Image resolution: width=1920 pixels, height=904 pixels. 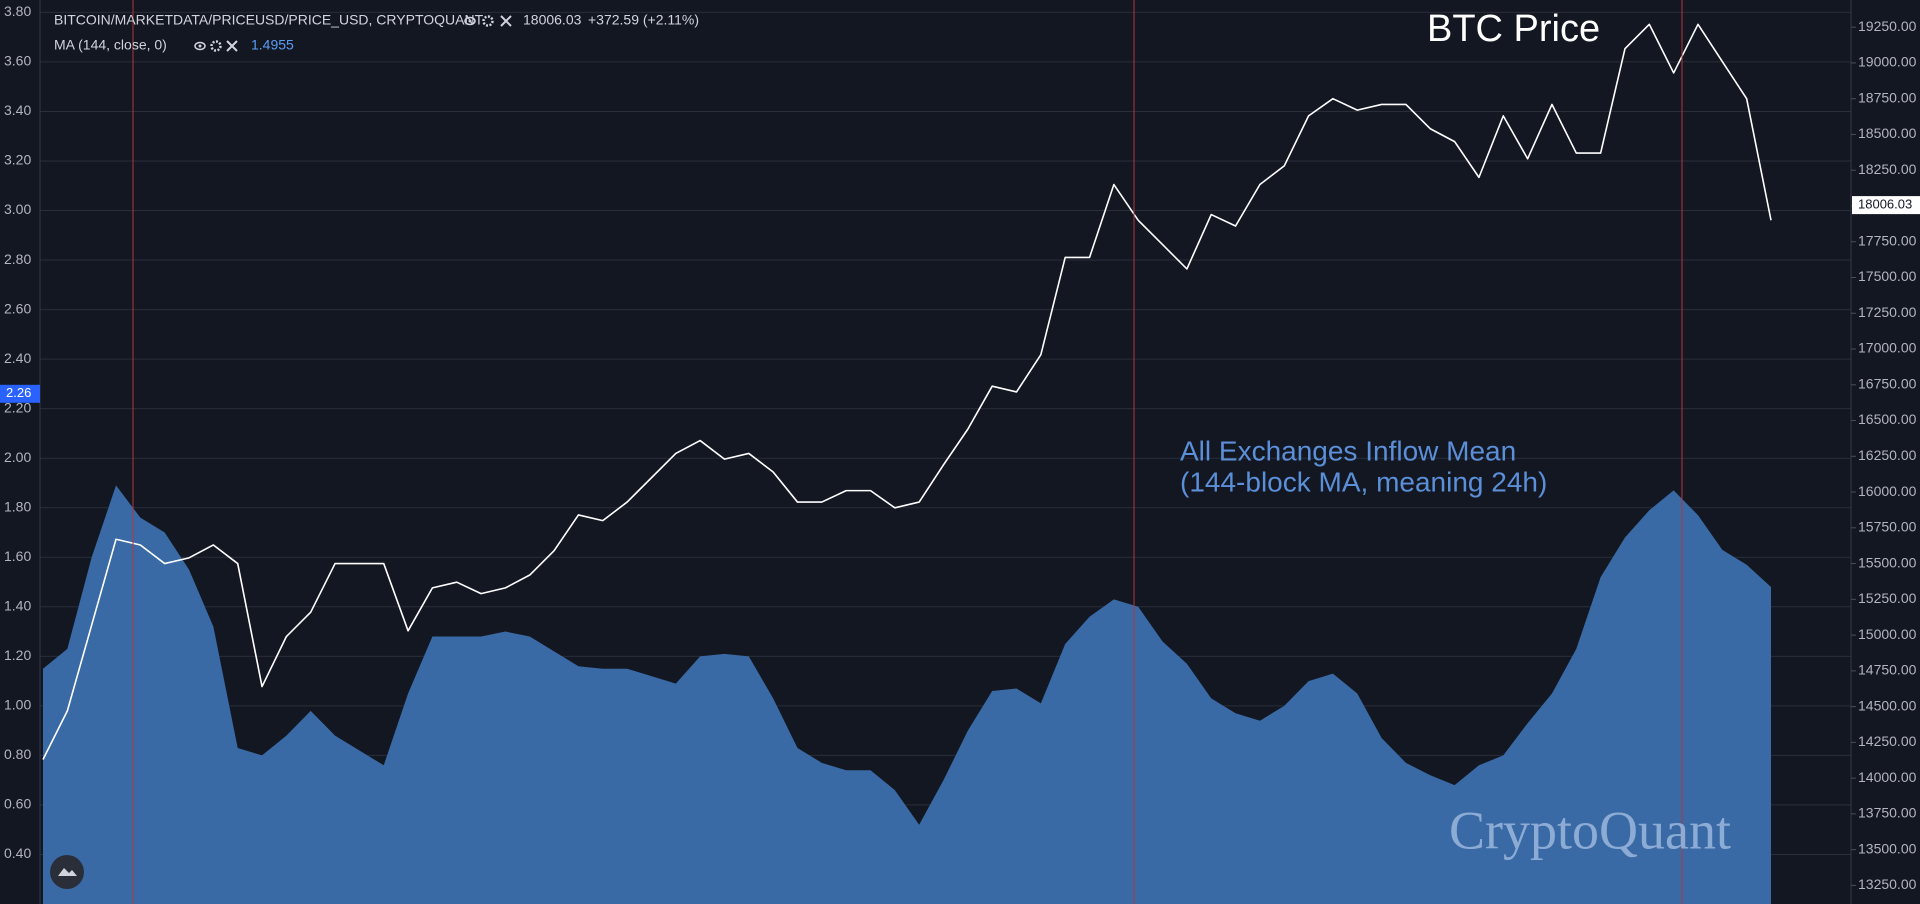 What do you see at coordinates (1887, 169) in the screenshot?
I see `y2-tick-label: 18250.00` at bounding box center [1887, 169].